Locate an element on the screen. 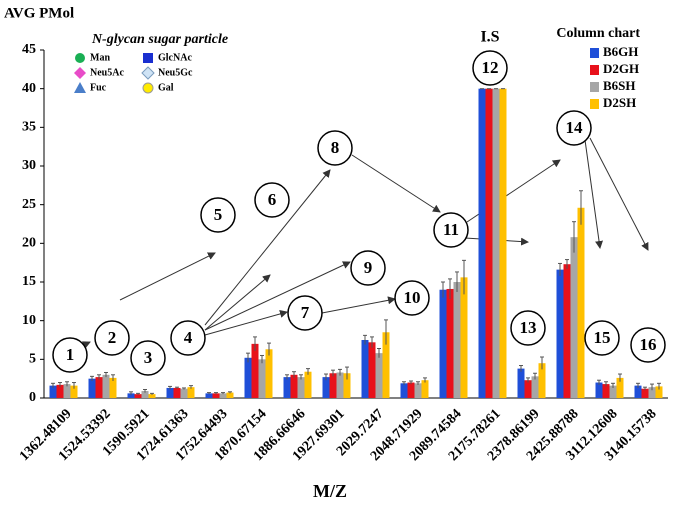 The width and height of the screenshot is (677, 508). legend-label: D2GH is located at coordinates (621, 68).